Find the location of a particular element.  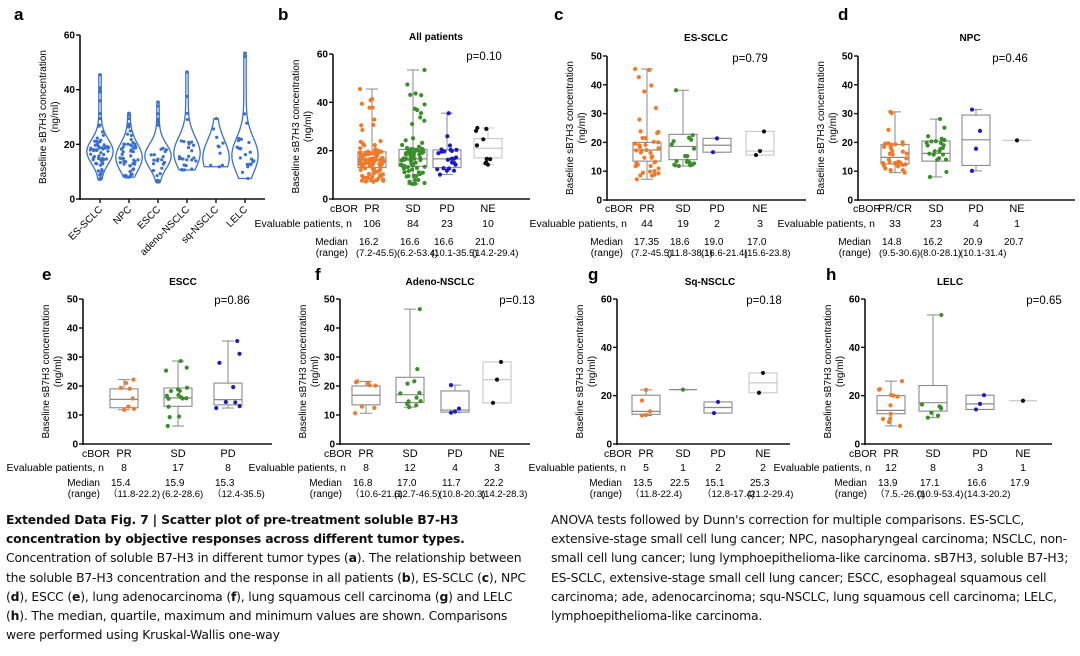

median-value: 21.0 is located at coordinates (485, 242).